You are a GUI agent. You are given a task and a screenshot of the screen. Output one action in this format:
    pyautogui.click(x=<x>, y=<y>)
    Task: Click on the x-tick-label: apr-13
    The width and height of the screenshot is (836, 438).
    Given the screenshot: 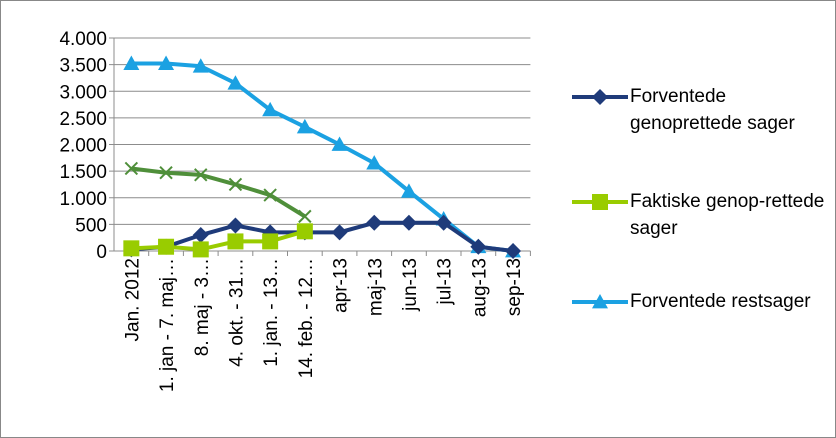 What is the action you would take?
    pyautogui.click(x=341, y=285)
    